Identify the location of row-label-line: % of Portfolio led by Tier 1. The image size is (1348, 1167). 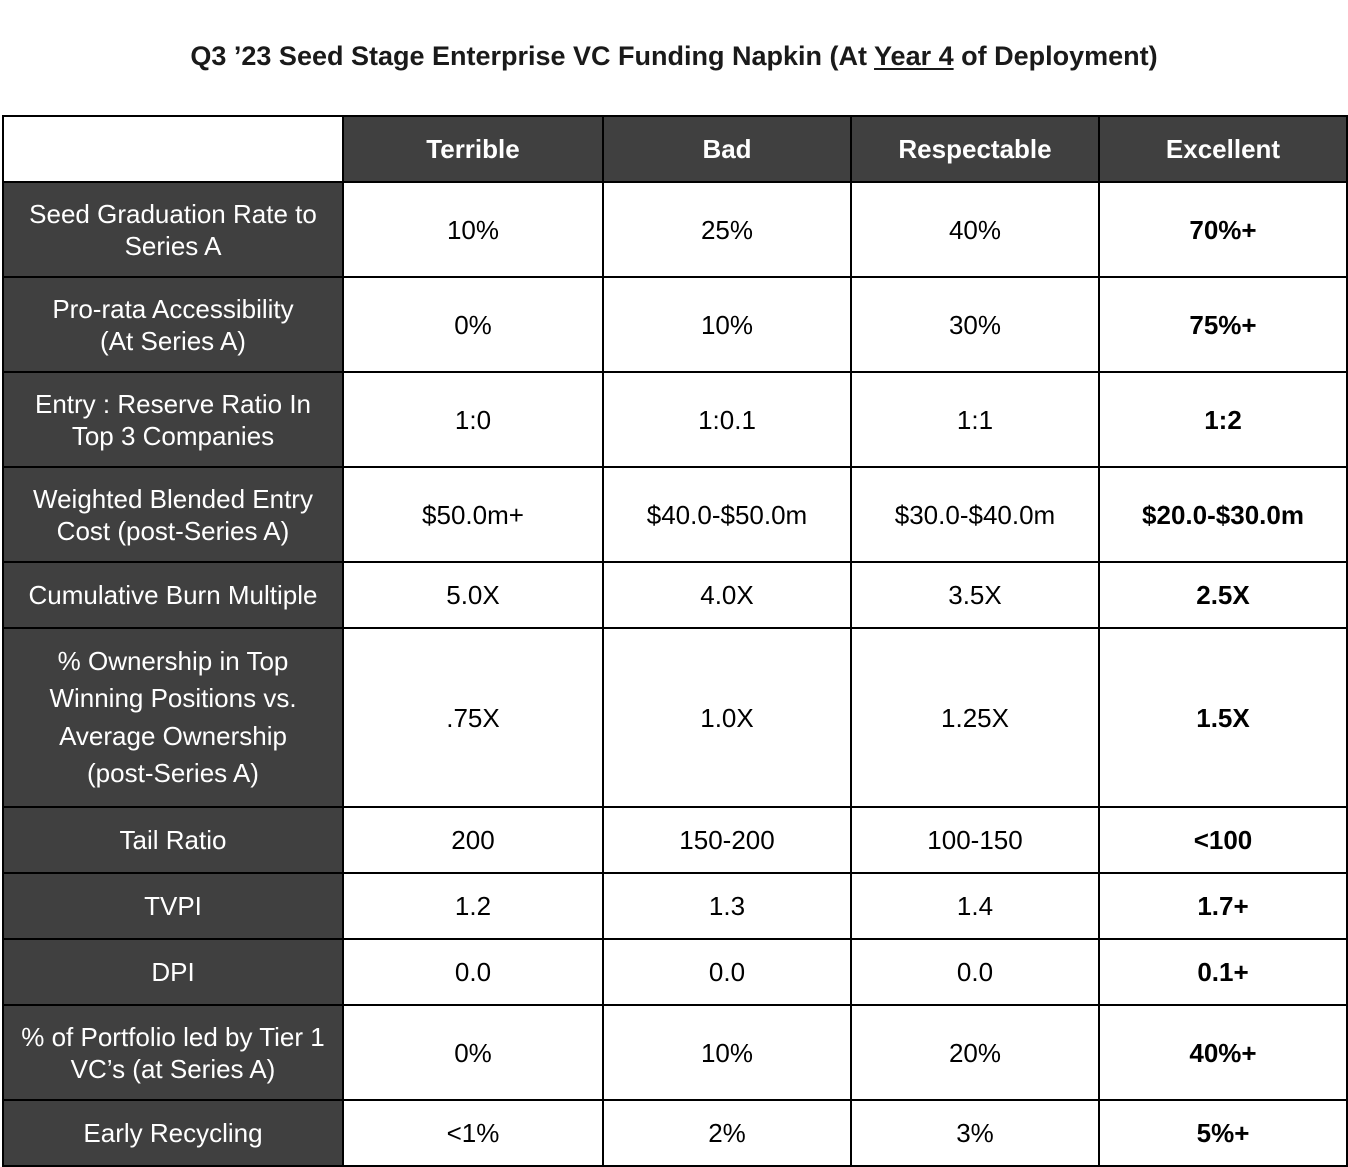
(173, 1036).